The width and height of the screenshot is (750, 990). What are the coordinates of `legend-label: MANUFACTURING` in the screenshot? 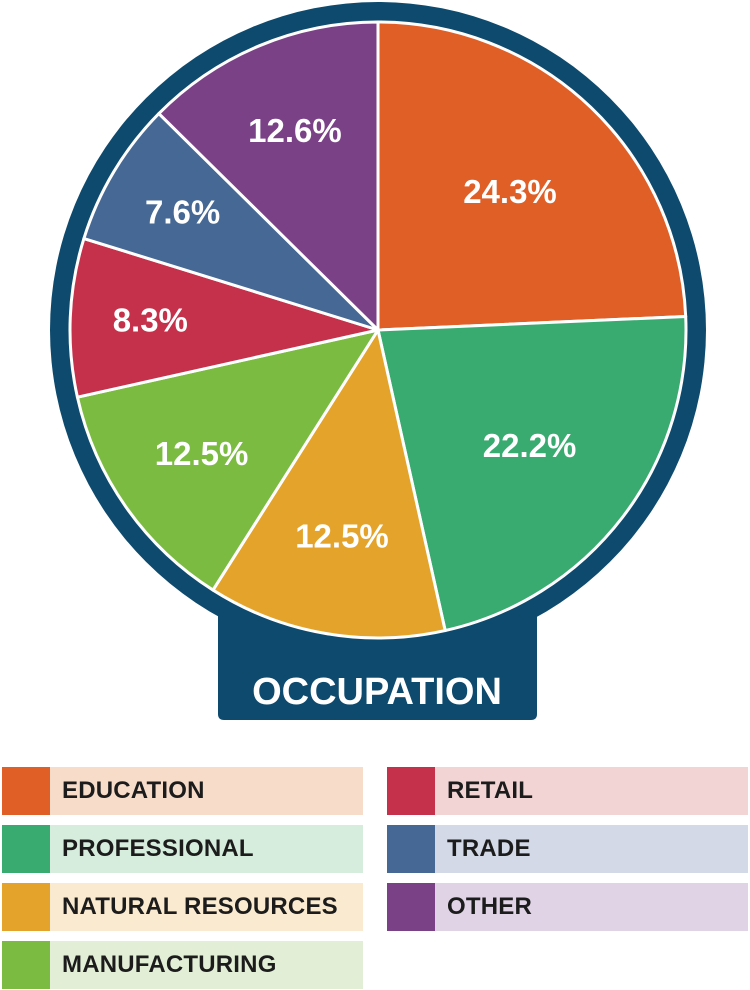 It's located at (169, 964).